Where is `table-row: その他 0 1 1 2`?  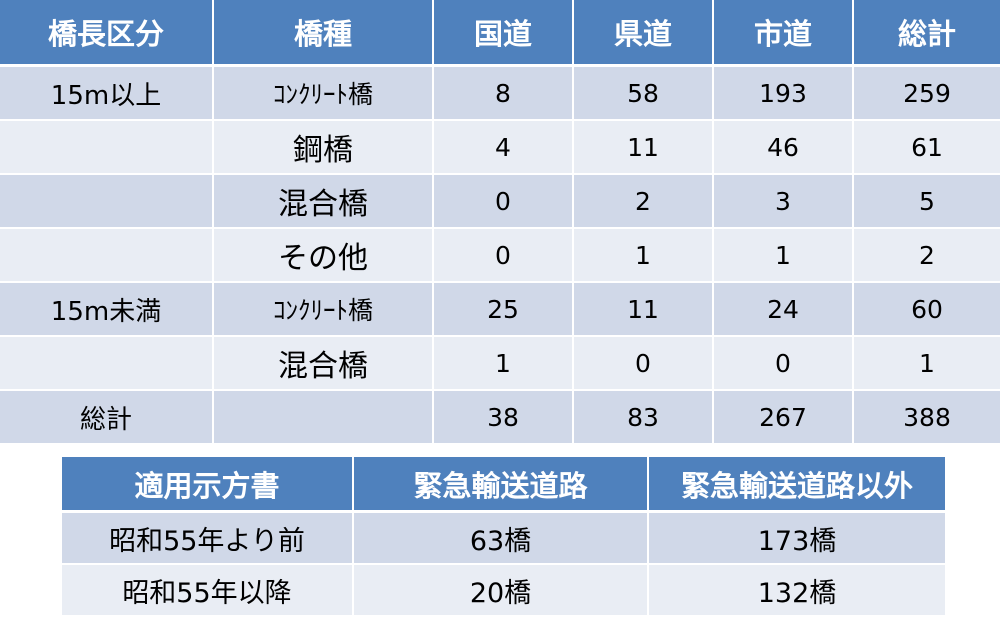 table-row: その他 0 1 1 2 is located at coordinates (500, 256).